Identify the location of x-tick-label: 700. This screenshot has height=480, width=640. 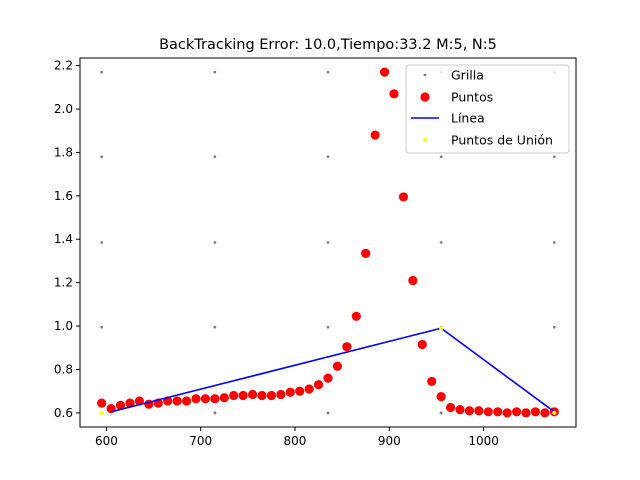
(200, 441).